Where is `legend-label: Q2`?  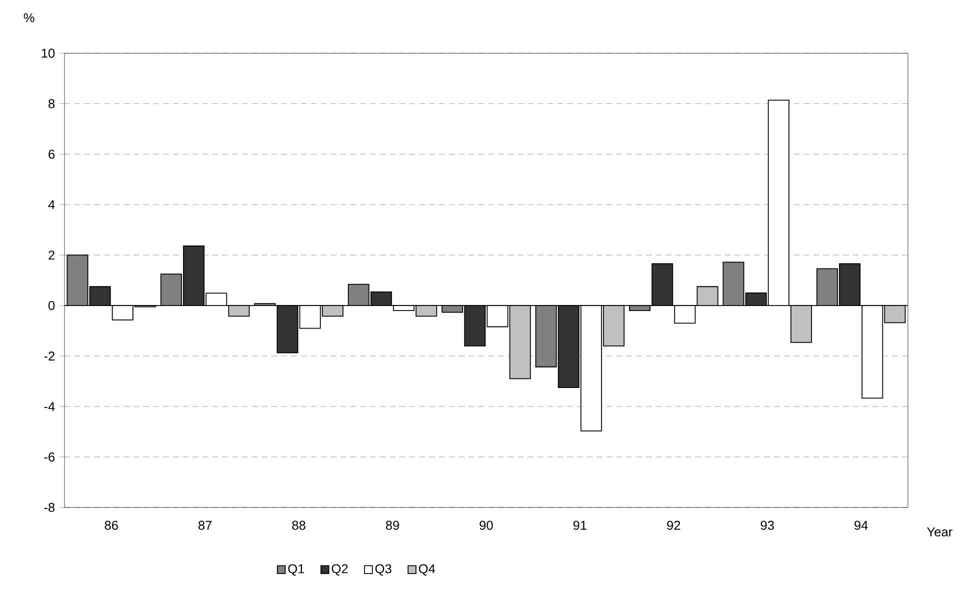 legend-label: Q2 is located at coordinates (340, 570).